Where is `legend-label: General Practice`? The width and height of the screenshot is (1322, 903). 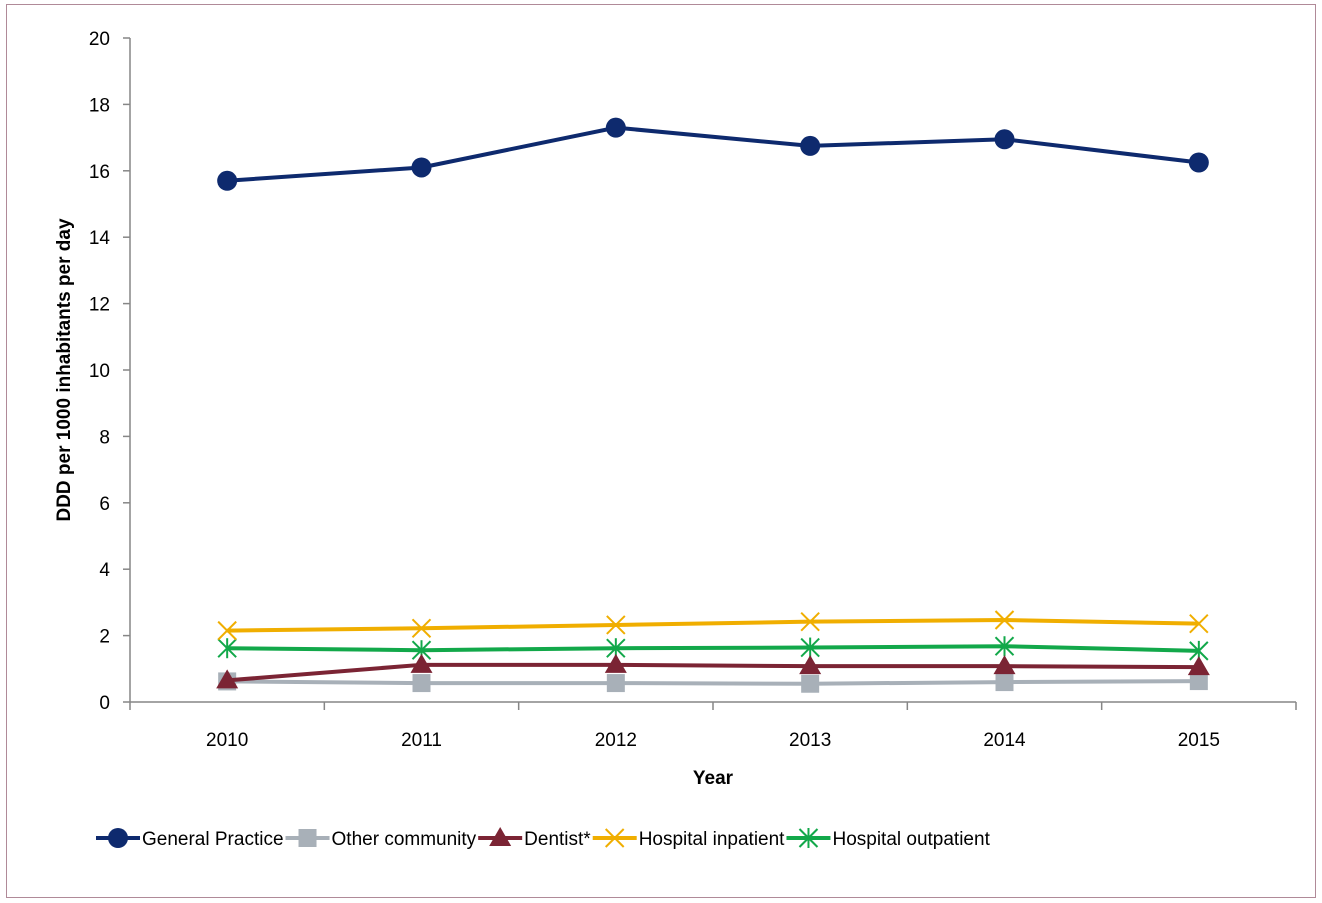
legend-label: General Practice is located at coordinates (213, 839).